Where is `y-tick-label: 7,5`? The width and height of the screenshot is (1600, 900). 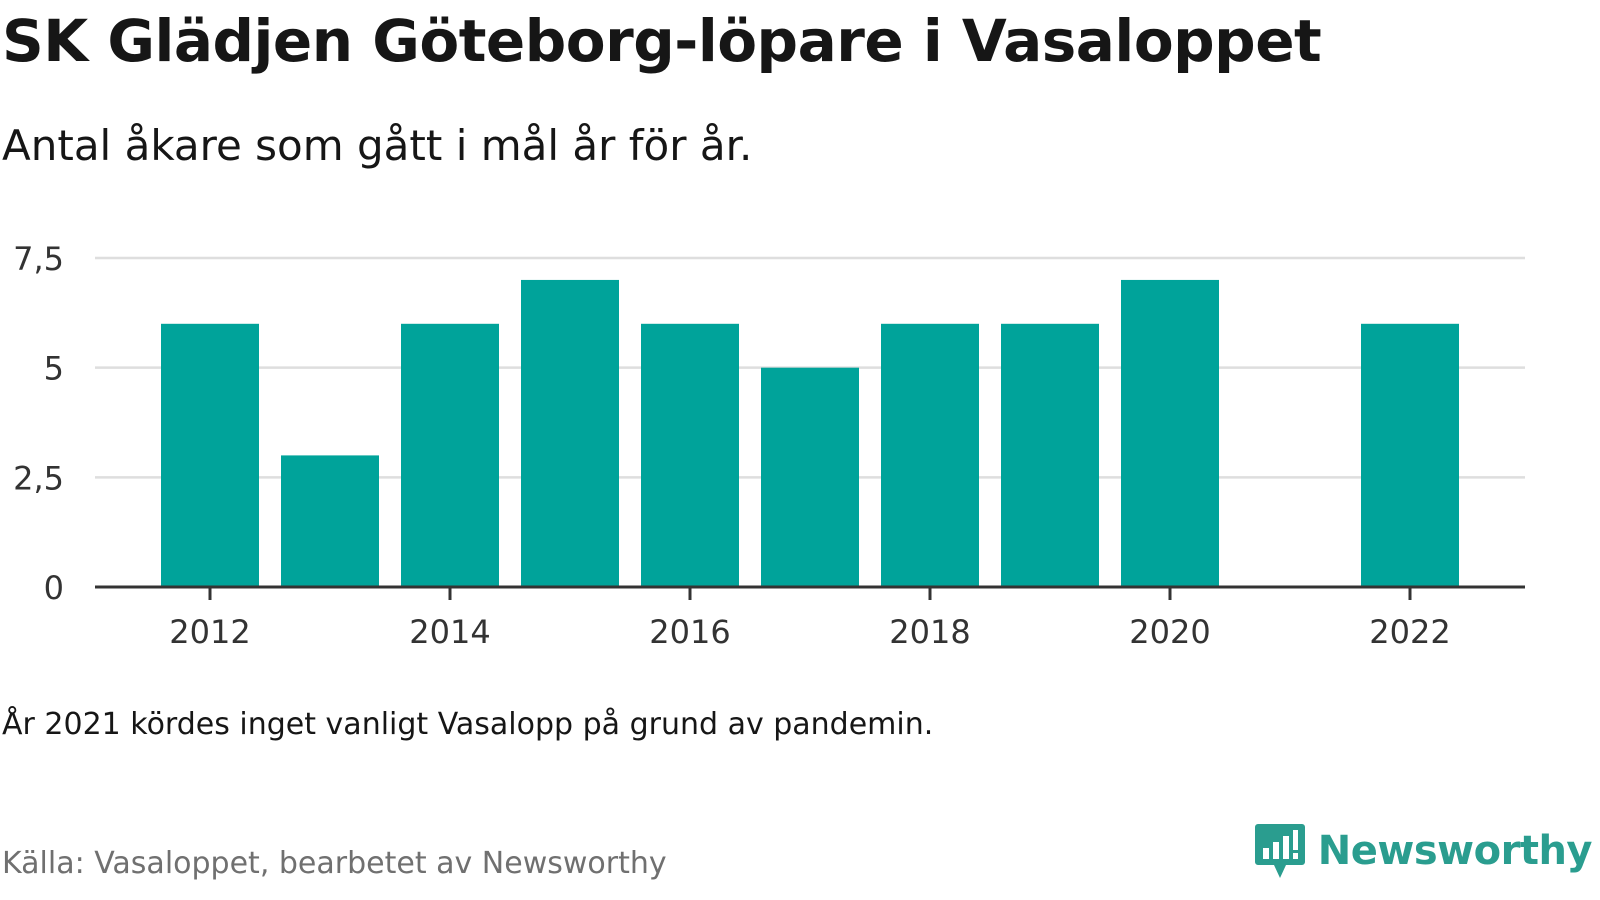 y-tick-label: 7,5 is located at coordinates (38, 259).